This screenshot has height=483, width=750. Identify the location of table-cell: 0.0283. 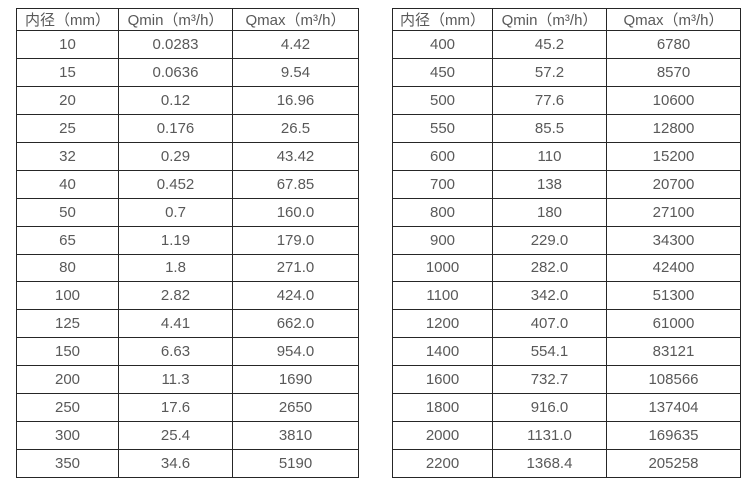
(175, 44).